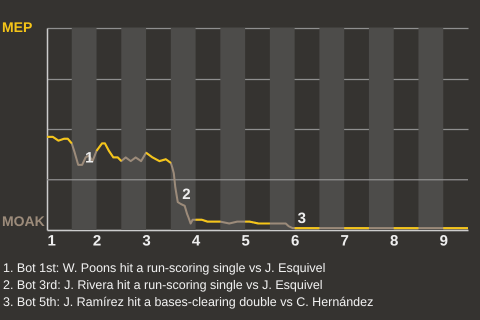 This screenshot has width=480, height=320. Describe the element at coordinates (89, 158) in the screenshot. I see `annotation: 1` at that location.